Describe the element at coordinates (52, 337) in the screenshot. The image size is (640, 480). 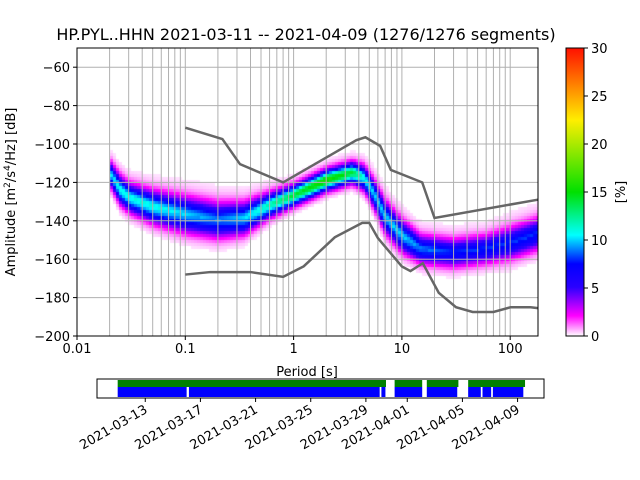
I see `y-tick-label: −200` at that location.